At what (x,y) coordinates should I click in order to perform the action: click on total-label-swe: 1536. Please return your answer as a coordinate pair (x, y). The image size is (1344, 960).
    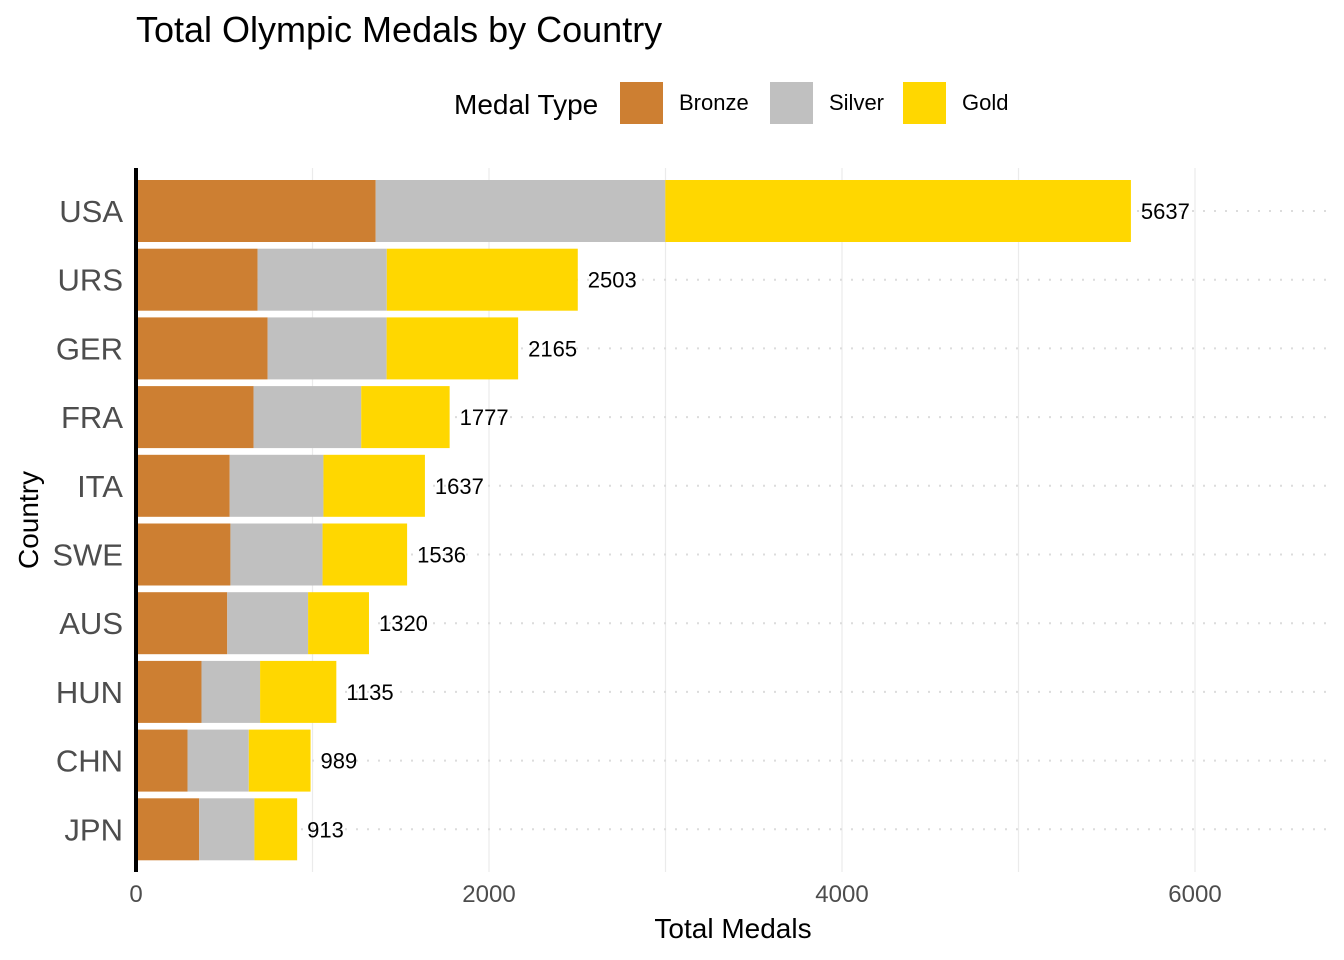
    Looking at the image, I should click on (441, 555).